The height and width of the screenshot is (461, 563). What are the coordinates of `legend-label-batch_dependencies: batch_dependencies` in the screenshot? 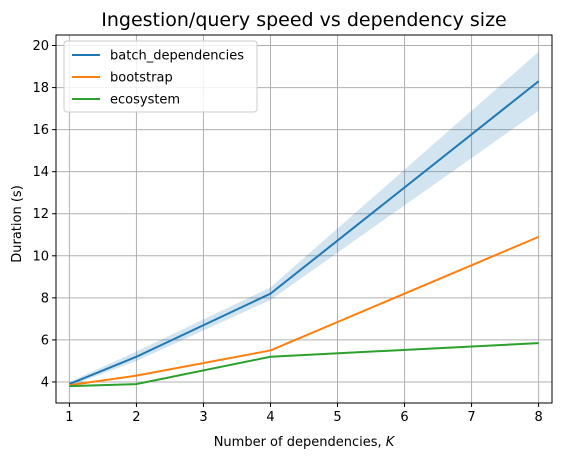 It's located at (177, 56).